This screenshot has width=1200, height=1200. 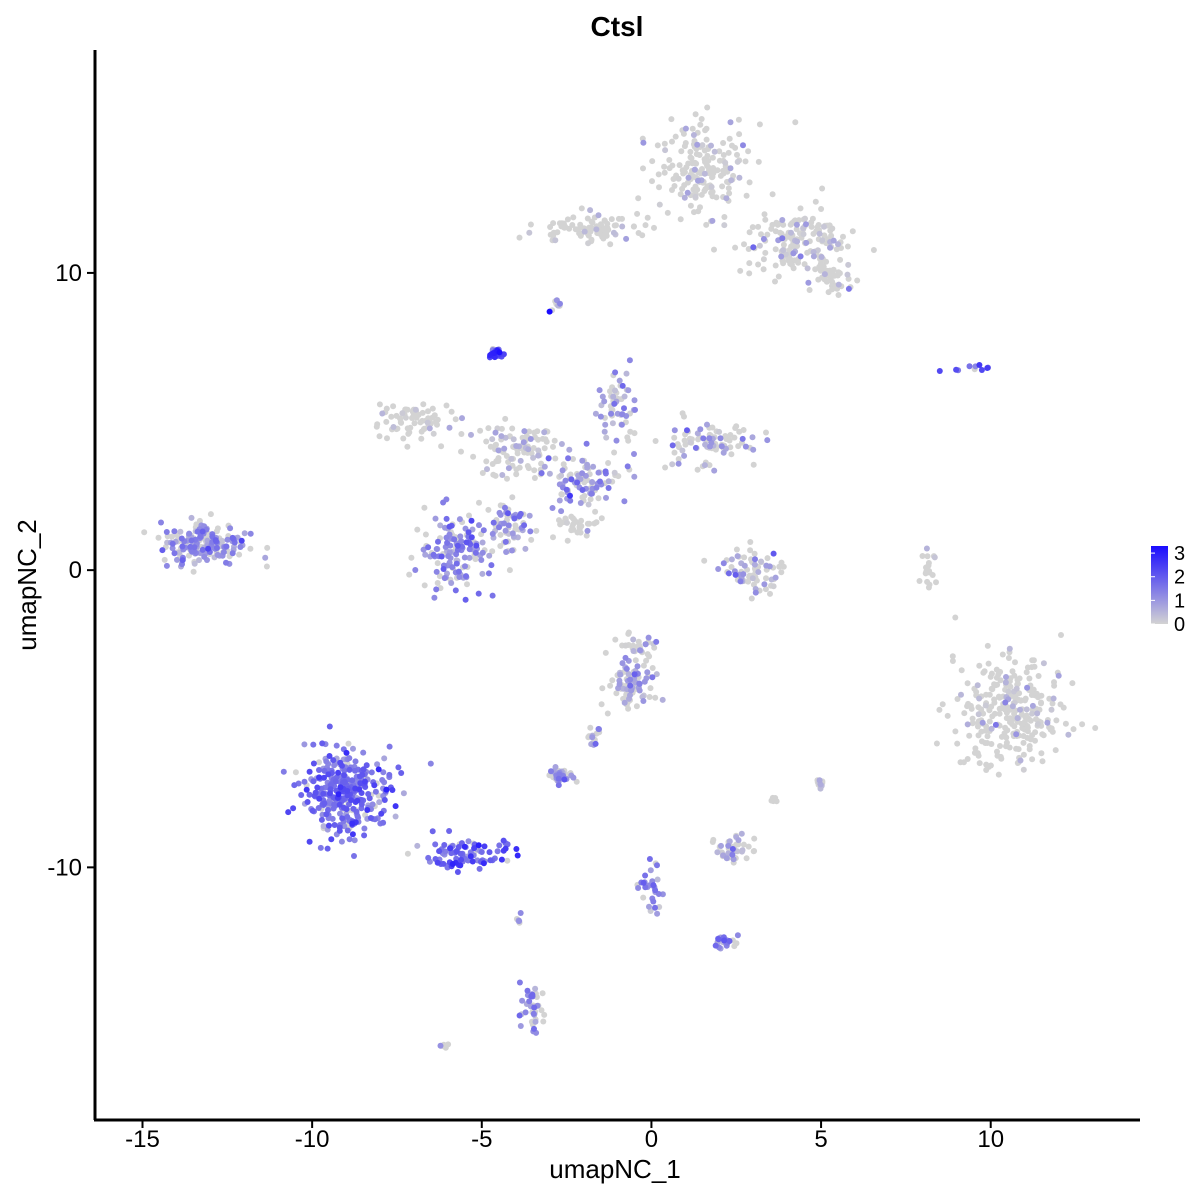 I want to click on data-point-c26, so click(x=928, y=587).